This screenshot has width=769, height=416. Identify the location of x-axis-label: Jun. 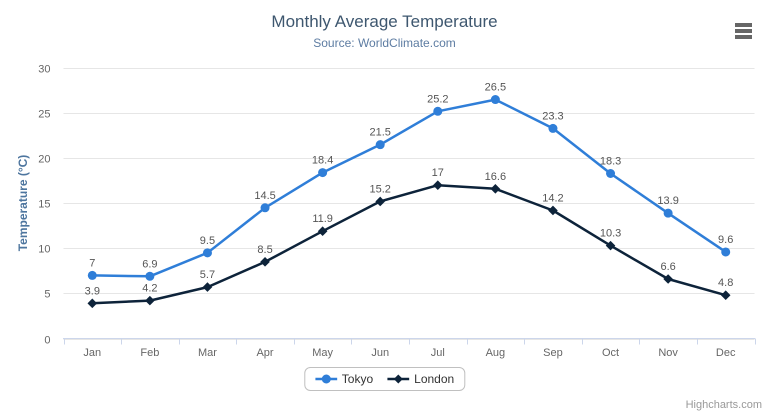
(380, 353).